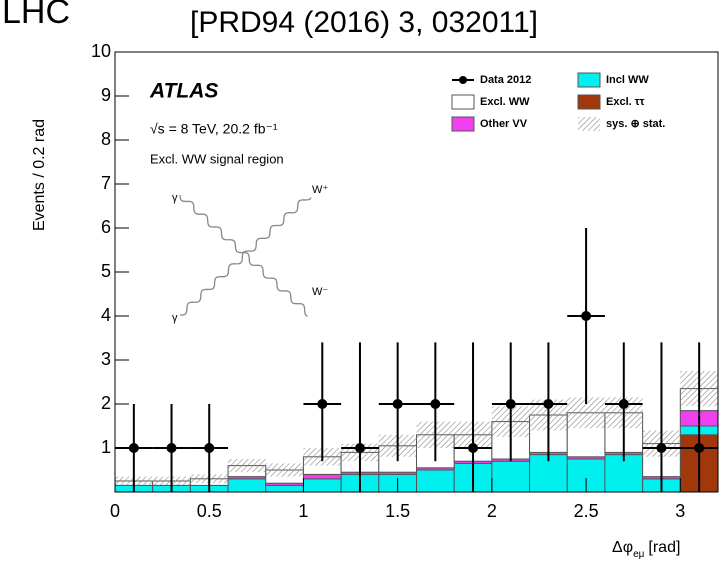  Describe the element at coordinates (664, 547) in the screenshot. I see `x-axis-label-unit: [rad]` at that location.